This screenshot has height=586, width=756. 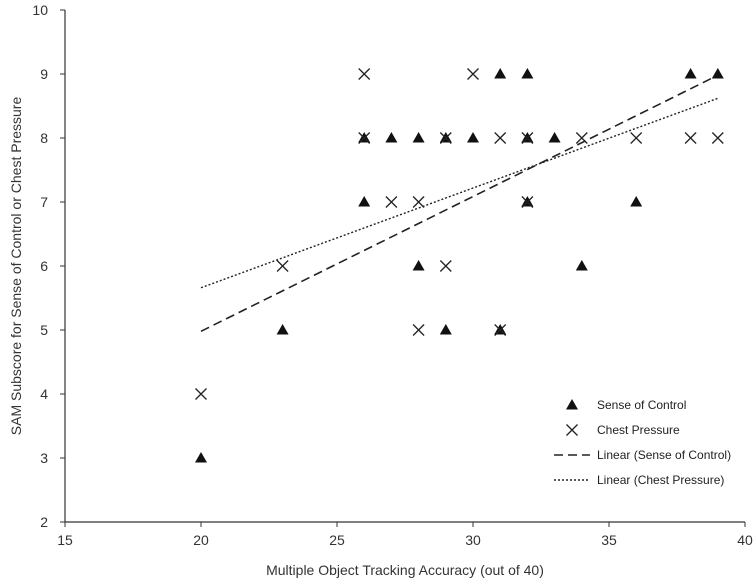 What do you see at coordinates (664, 455) in the screenshot?
I see `legend-label: Linear (Sense of Control)` at bounding box center [664, 455].